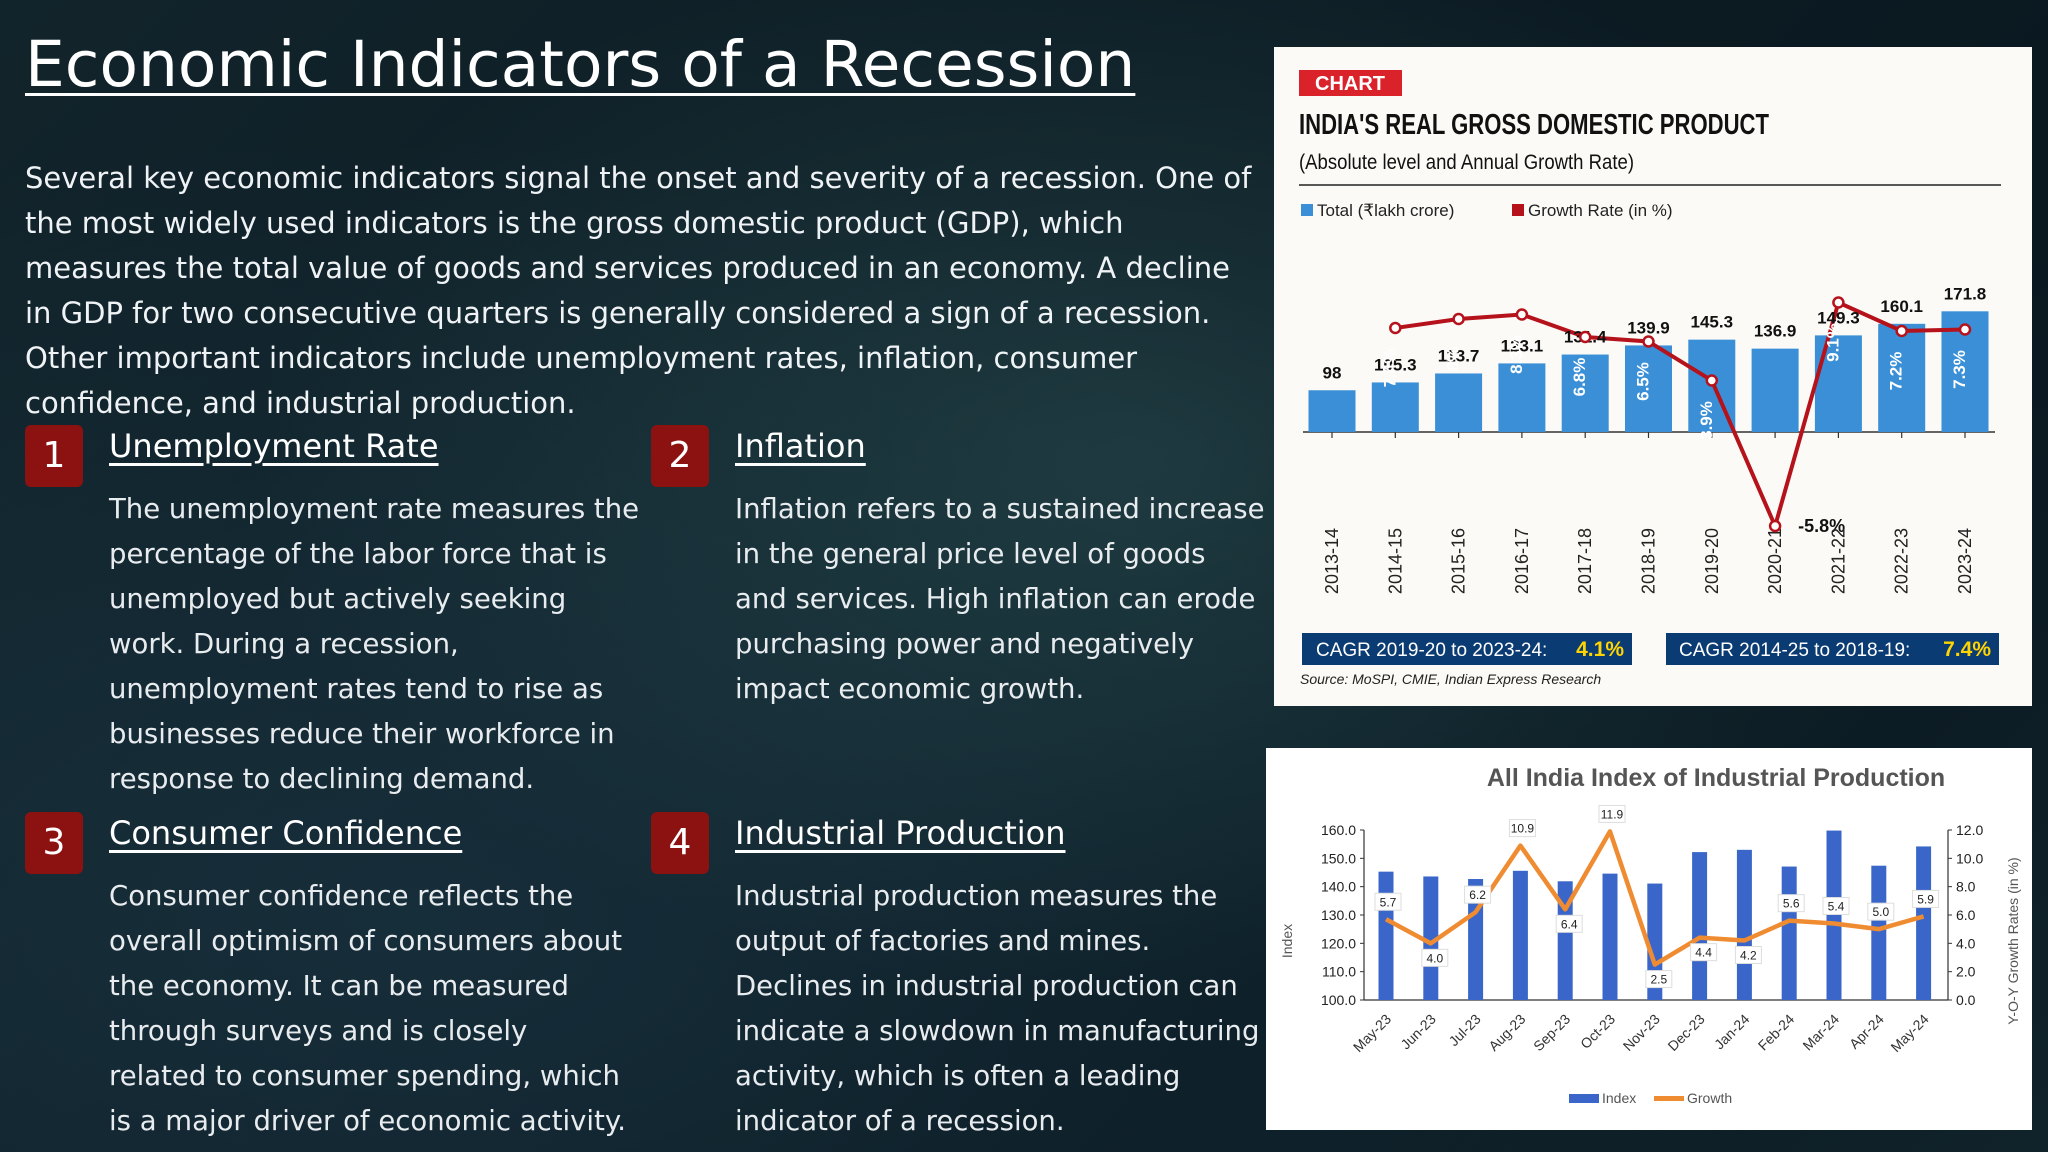 The height and width of the screenshot is (1152, 2048). Describe the element at coordinates (1338, 887) in the screenshot. I see `y-tick-label: 140.0` at that location.